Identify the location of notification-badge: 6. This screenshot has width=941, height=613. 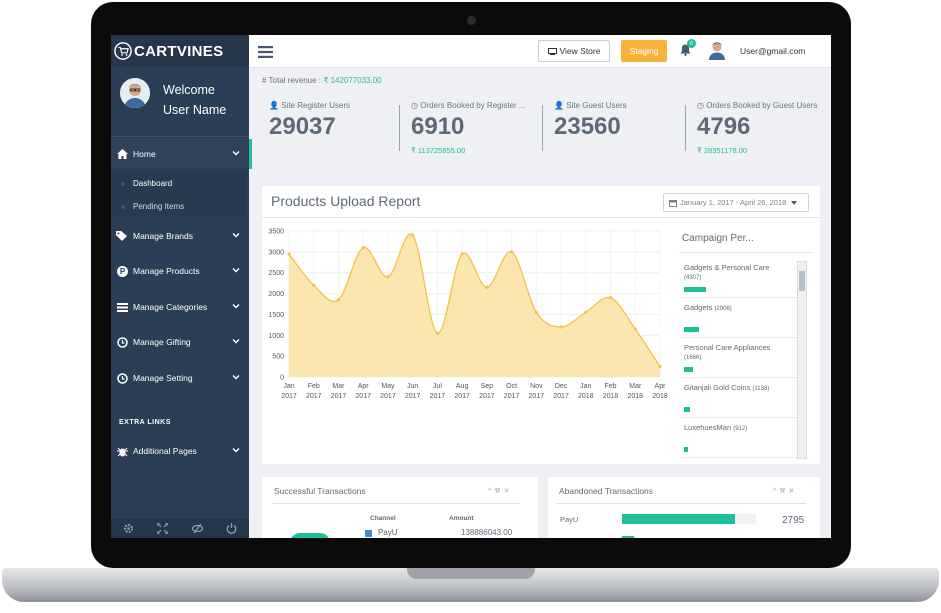
(691, 43).